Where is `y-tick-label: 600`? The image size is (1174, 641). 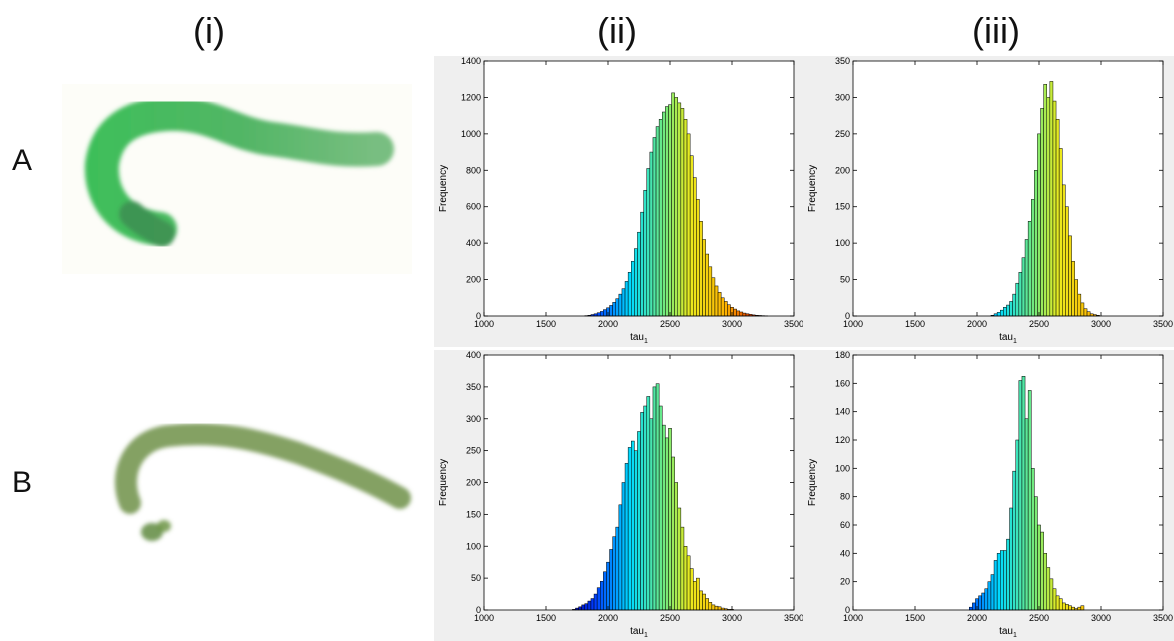 y-tick-label: 600 is located at coordinates (473, 207).